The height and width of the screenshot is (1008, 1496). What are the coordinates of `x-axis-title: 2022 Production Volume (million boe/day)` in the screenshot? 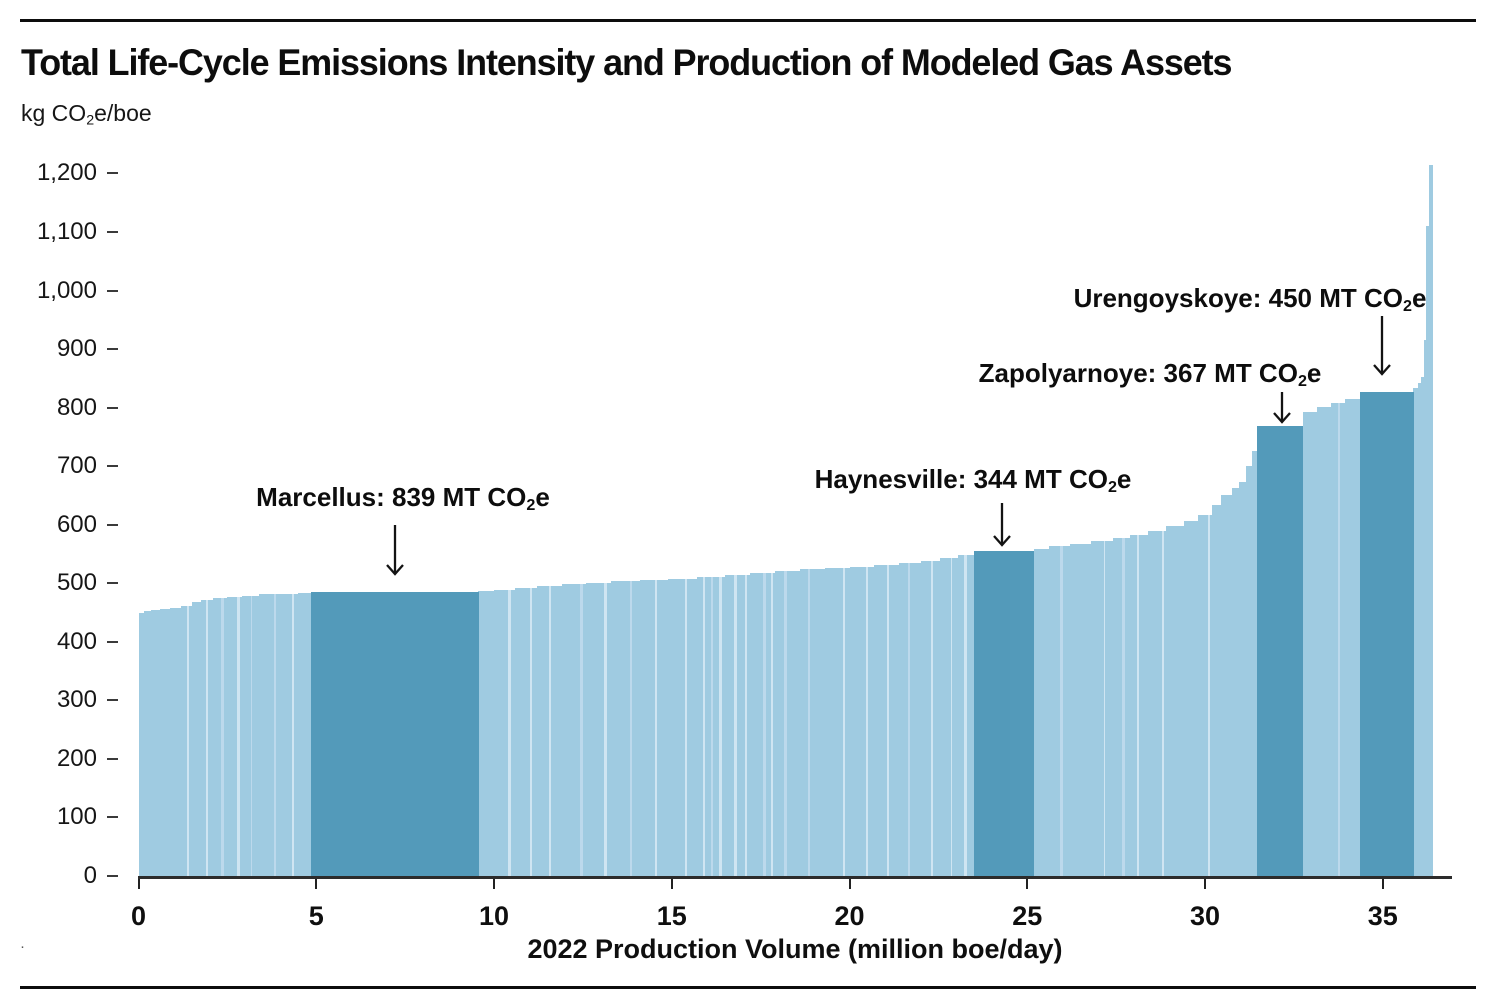 It's located at (795, 949).